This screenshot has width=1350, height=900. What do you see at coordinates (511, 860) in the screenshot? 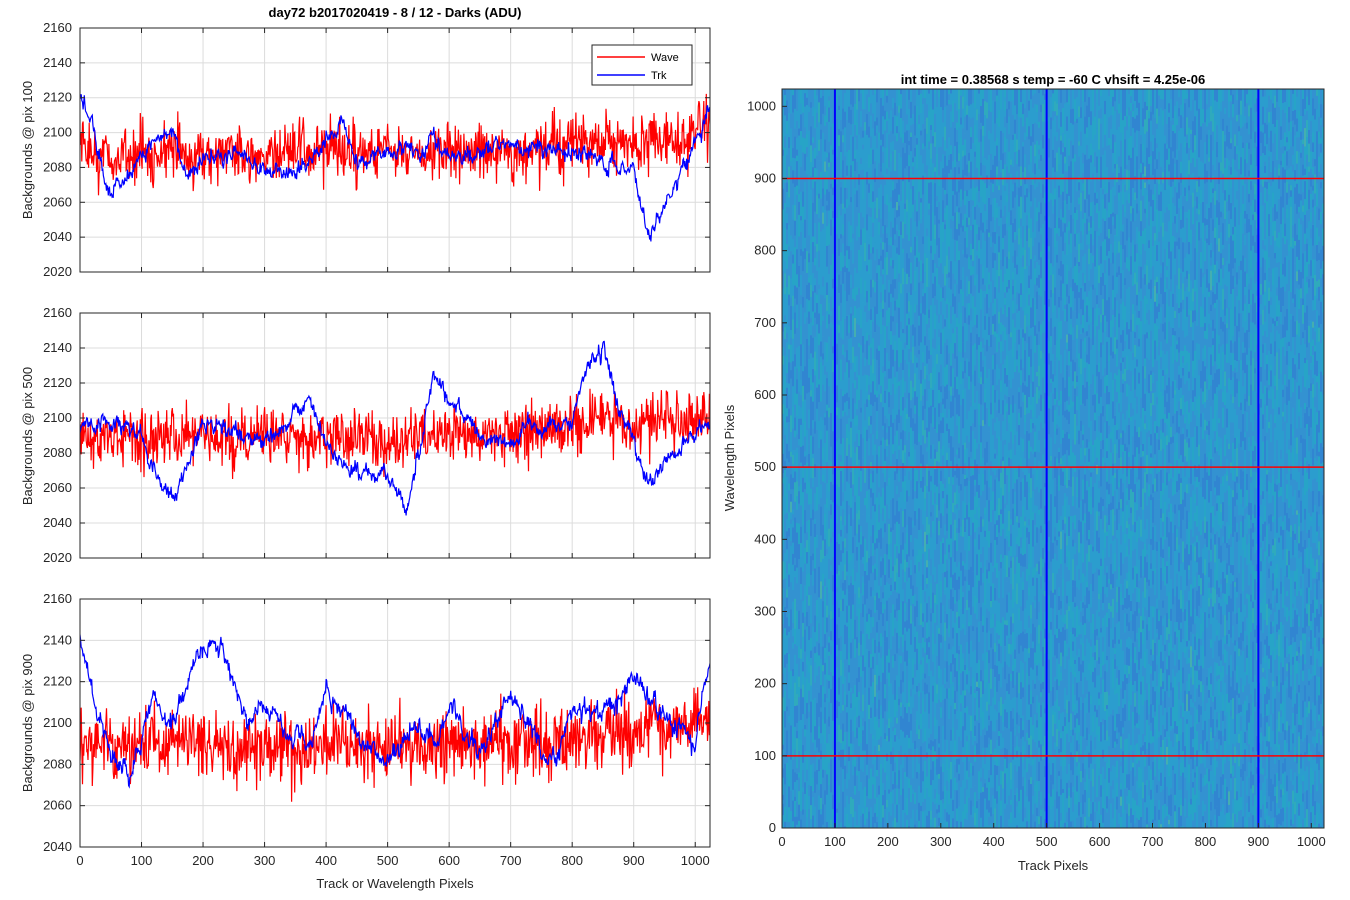
I see `x-tick-label: 700` at bounding box center [511, 860].